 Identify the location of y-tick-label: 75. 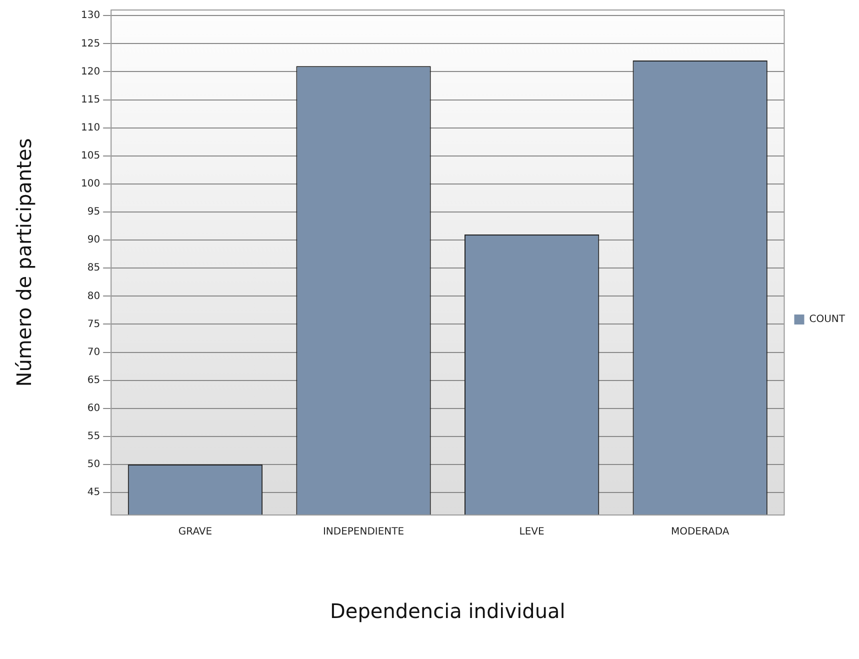
(93, 324).